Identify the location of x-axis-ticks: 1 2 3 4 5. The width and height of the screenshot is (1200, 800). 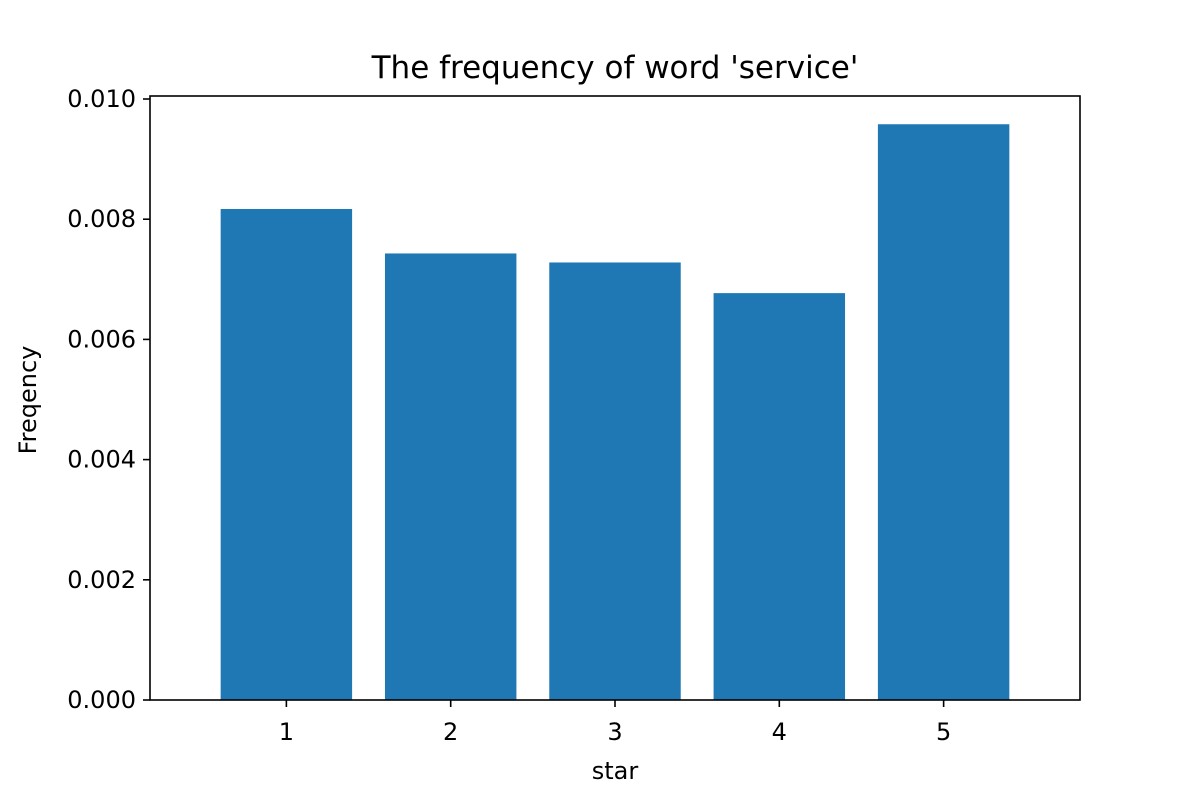
(615, 723).